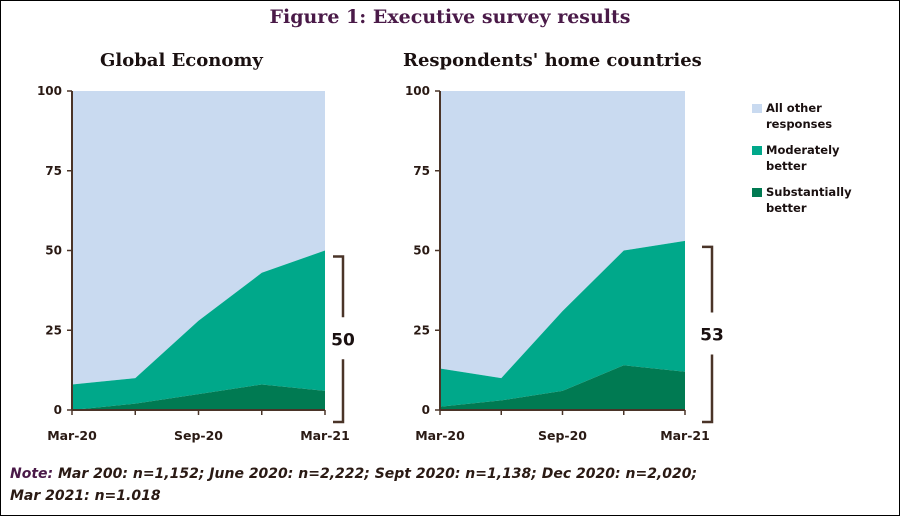 The width and height of the screenshot is (900, 516). I want to click on legend-label: Moderately, so click(803, 150).